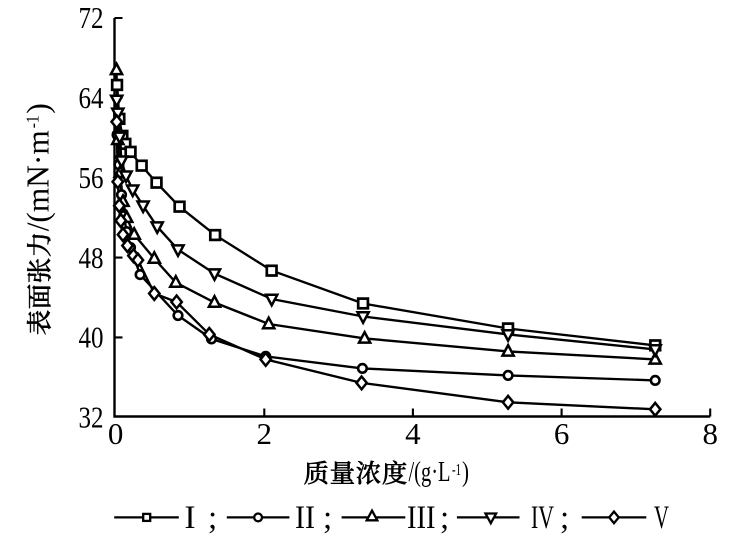 This screenshot has height=534, width=743. Describe the element at coordinates (413, 433) in the screenshot. I see `svg-text: 4` at that location.